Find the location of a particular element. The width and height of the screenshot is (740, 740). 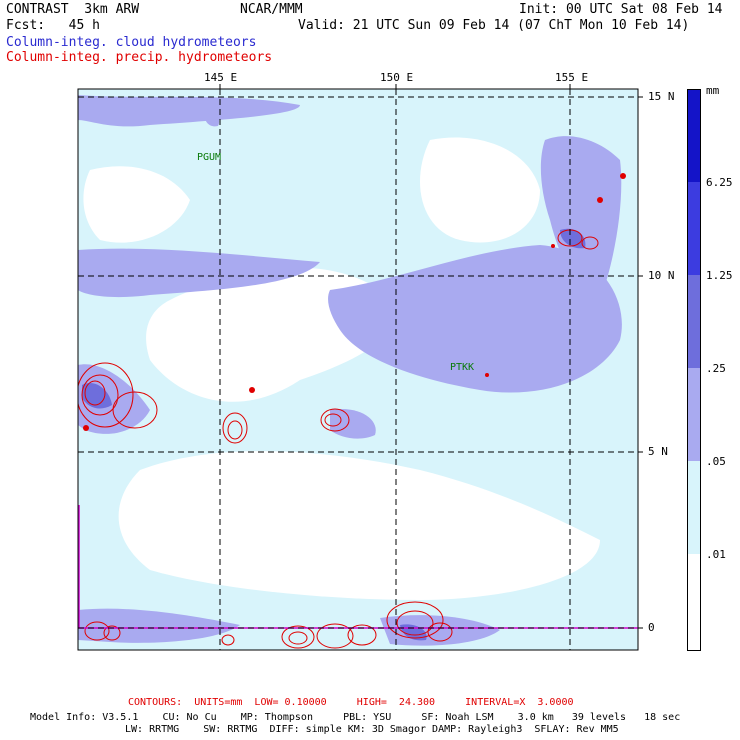

colorbar-label-0-01: .01 is located at coordinates (716, 554).